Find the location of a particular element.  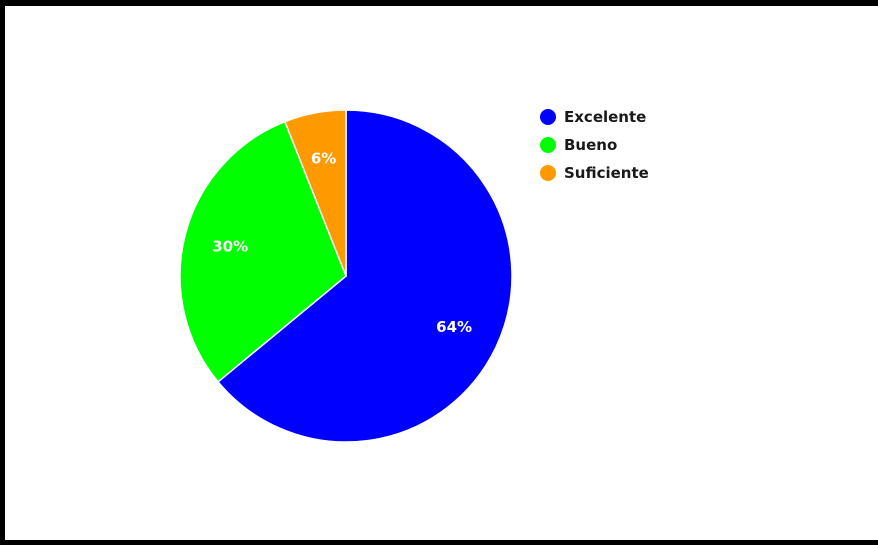

slice-label-suficiente: 6% is located at coordinates (323, 159).